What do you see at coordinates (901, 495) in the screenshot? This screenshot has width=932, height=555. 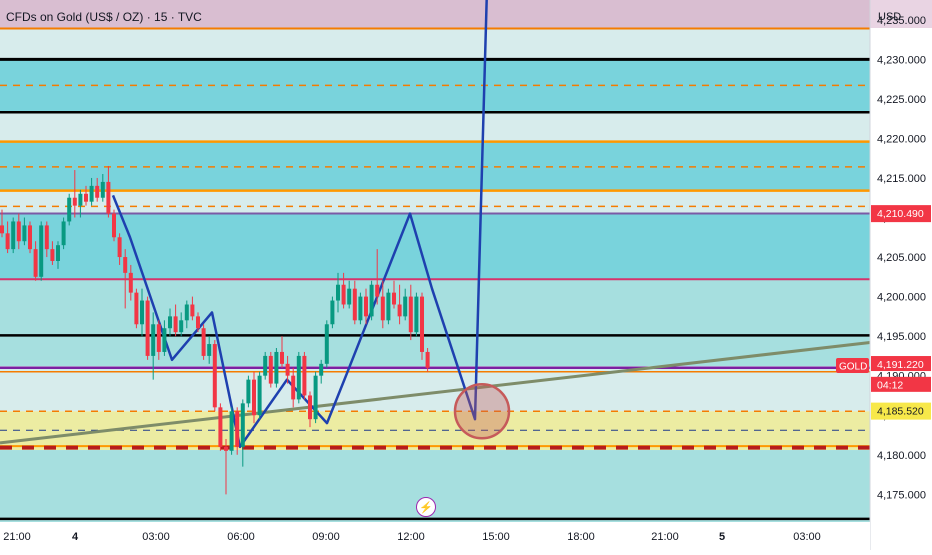 I see `y-tick-label: 4,175.000` at bounding box center [901, 495].